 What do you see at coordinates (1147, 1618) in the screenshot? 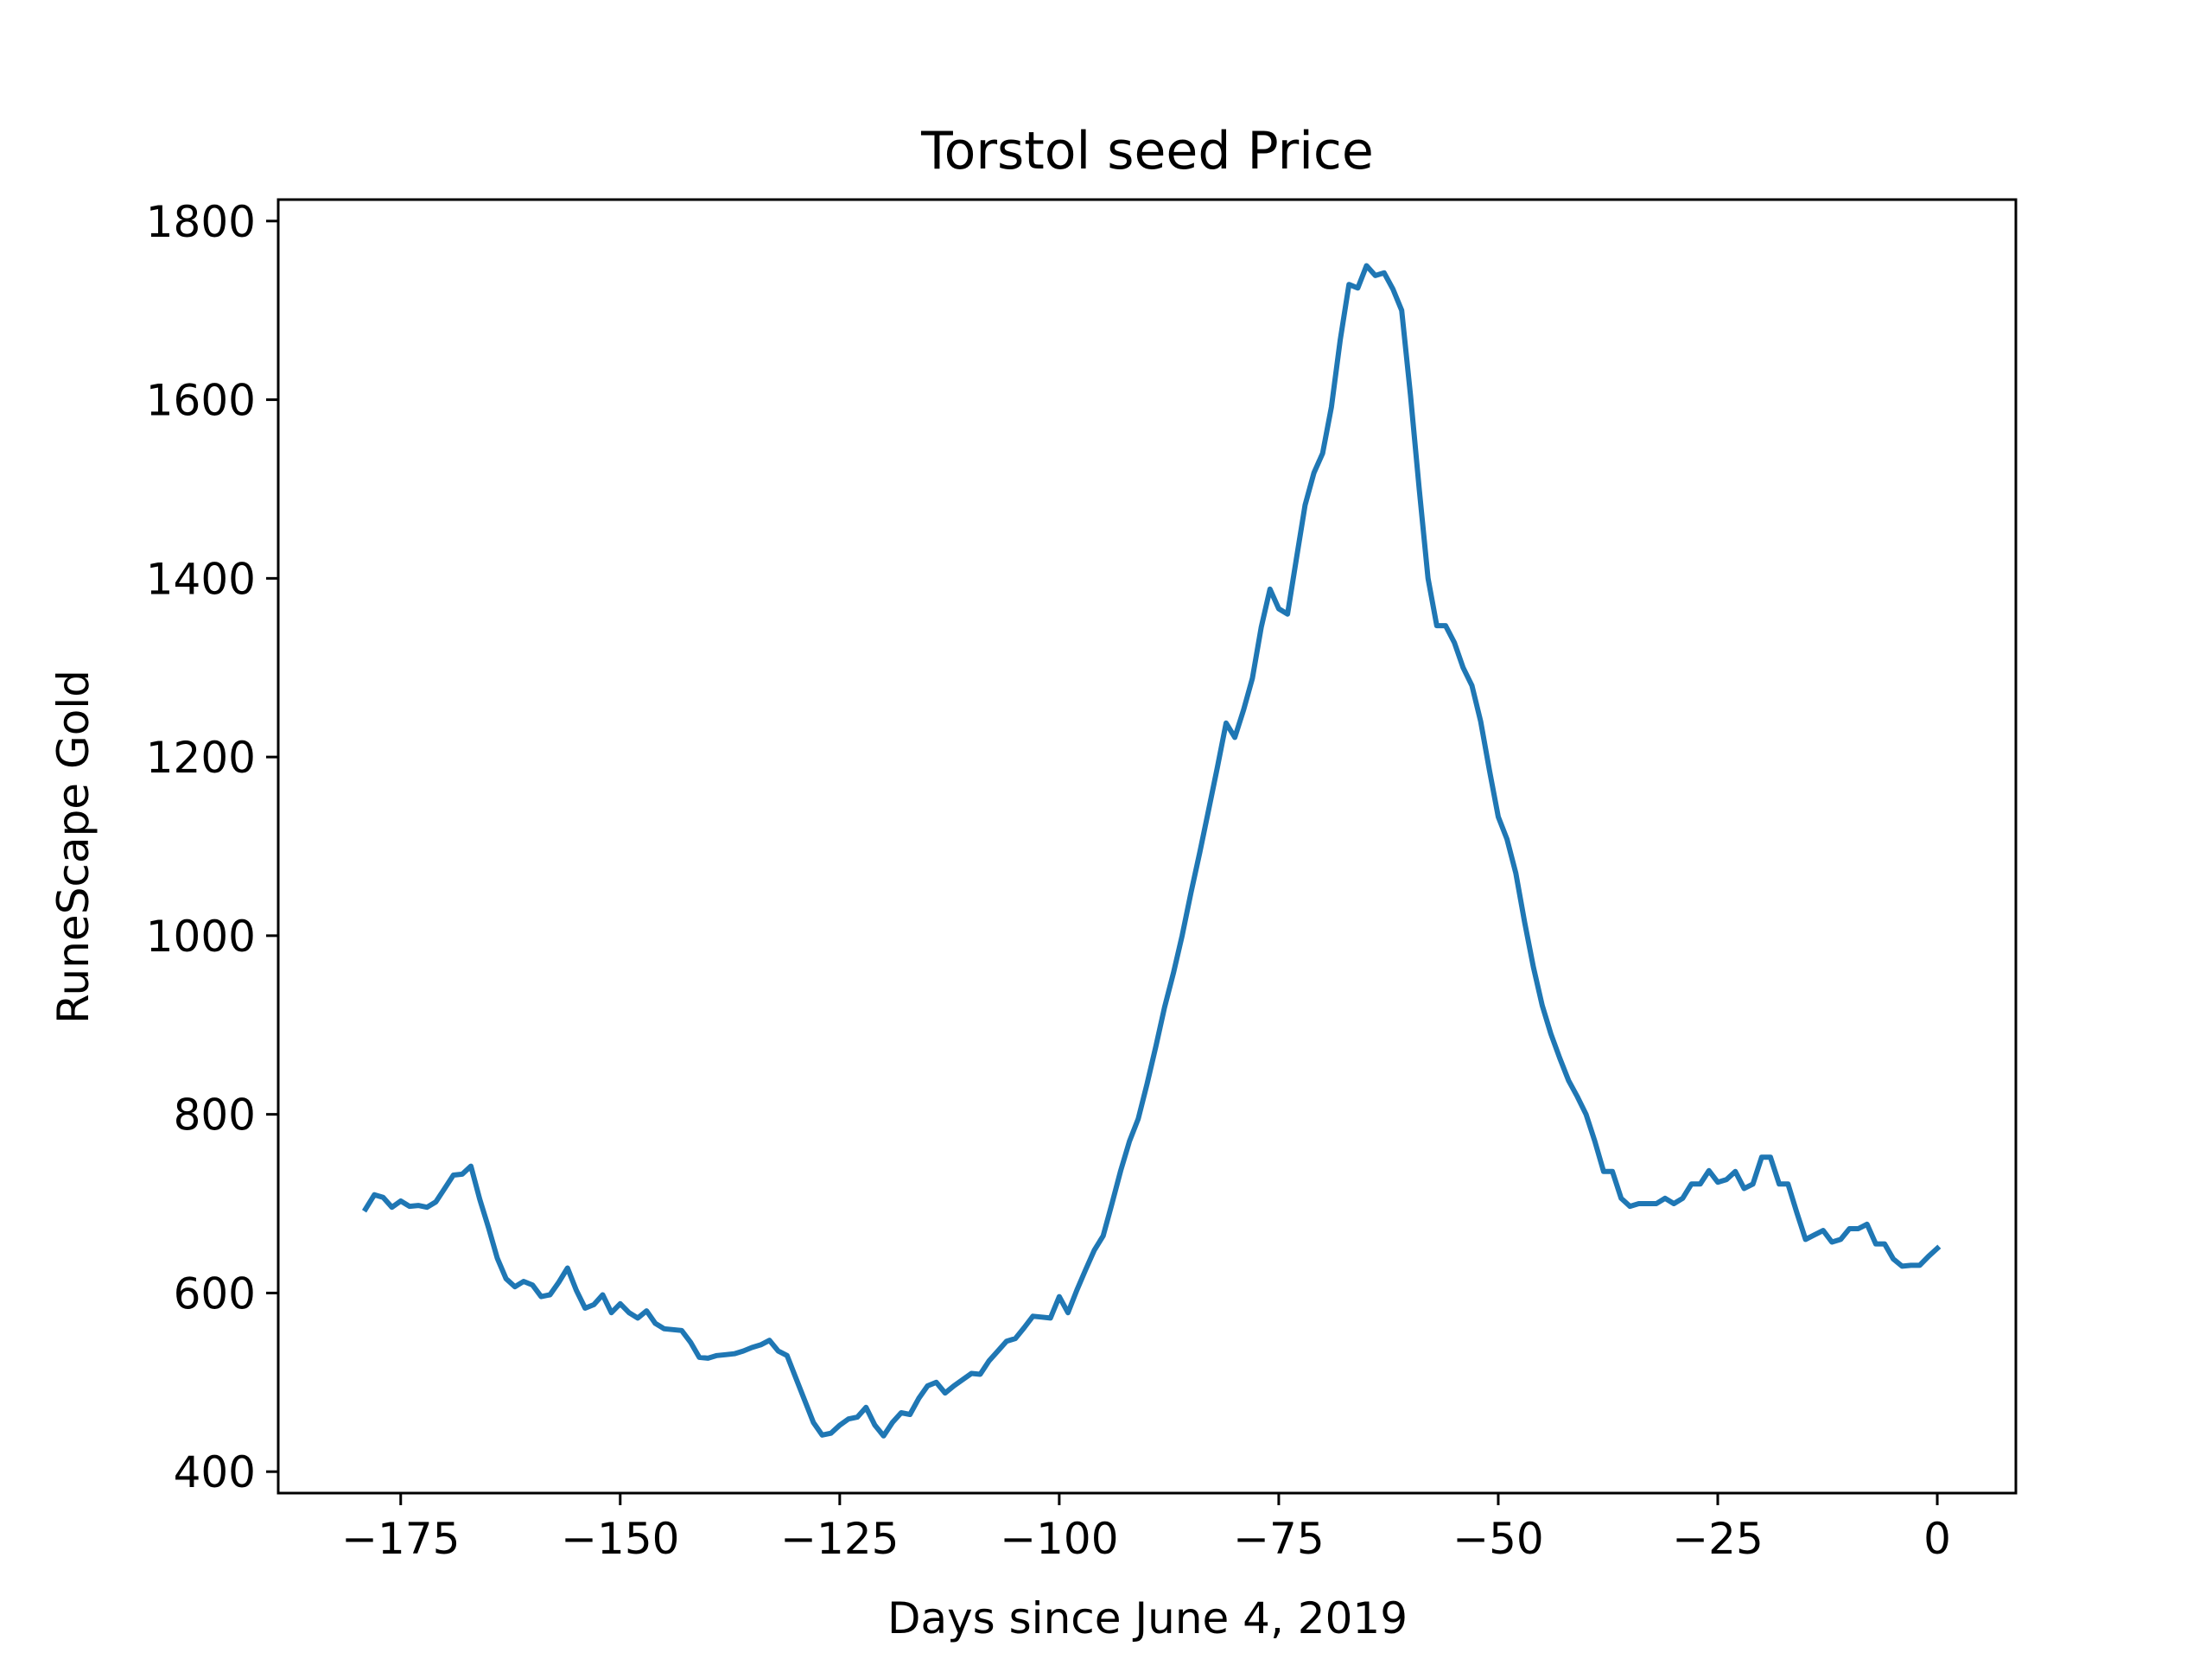
I see `x-axis-label: Days since June 4, 2019` at bounding box center [1147, 1618].